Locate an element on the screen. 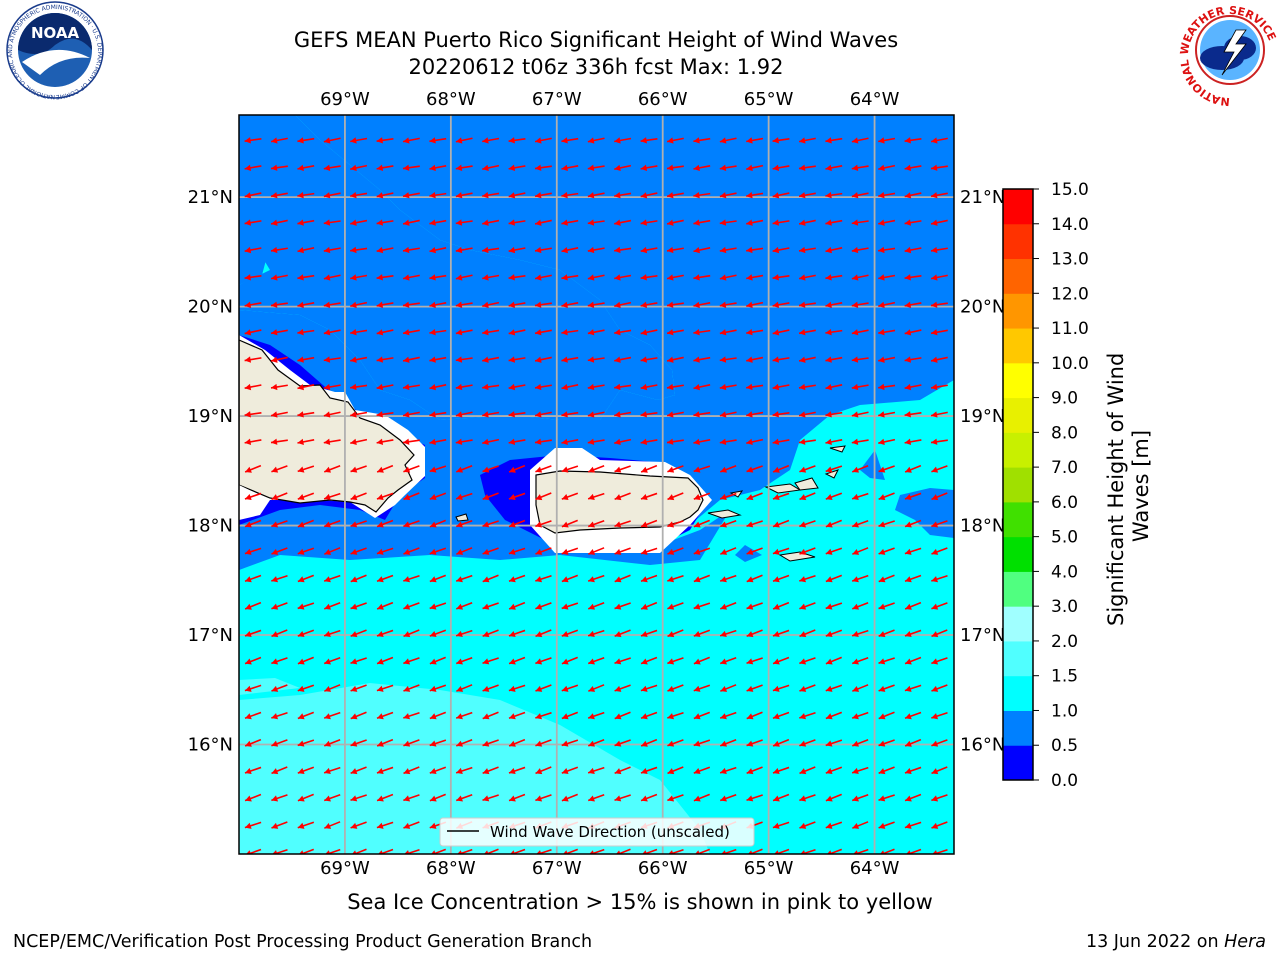 Image resolution: width=1280 pixels, height=960 pixels. lat-label-right: 17°N is located at coordinates (982, 635).